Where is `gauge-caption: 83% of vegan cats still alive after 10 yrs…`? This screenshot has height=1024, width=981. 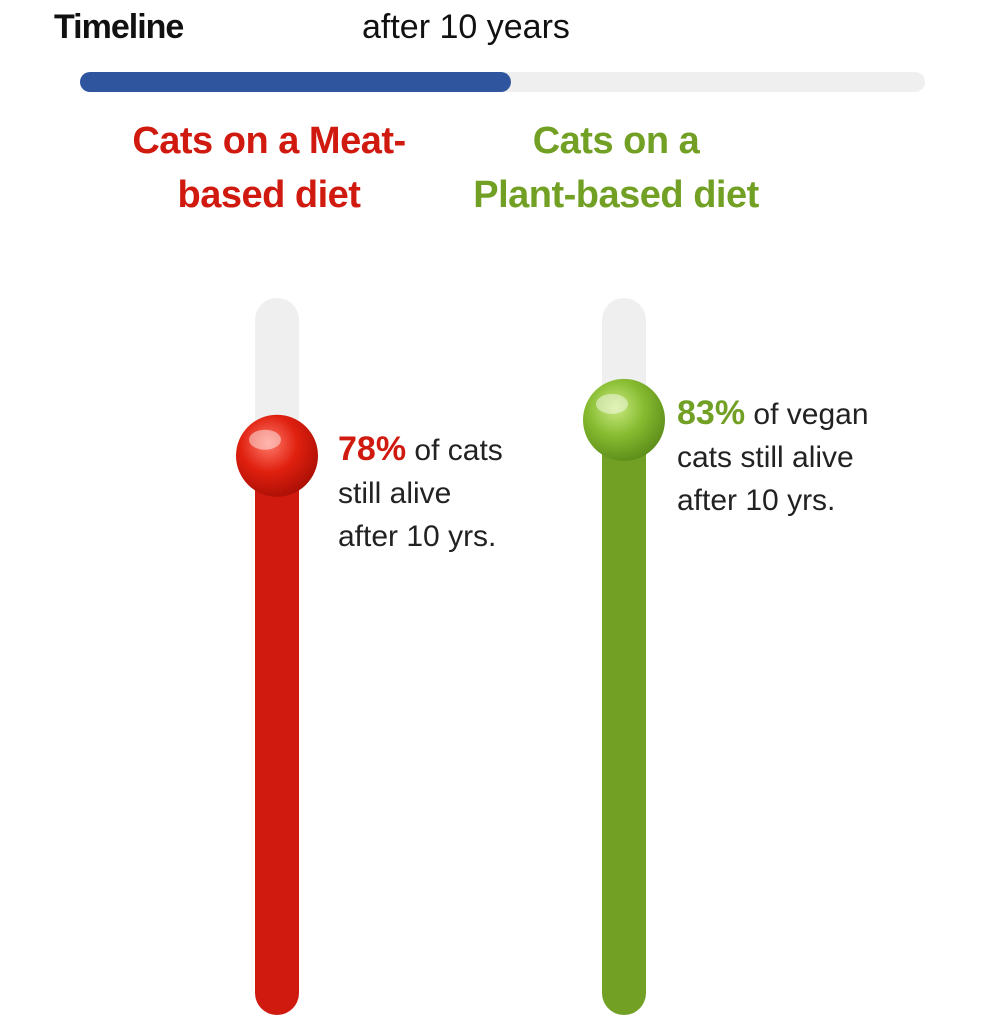 gauge-caption: 83% of vegan cats still alive after 10 yrs… is located at coordinates (773, 457).